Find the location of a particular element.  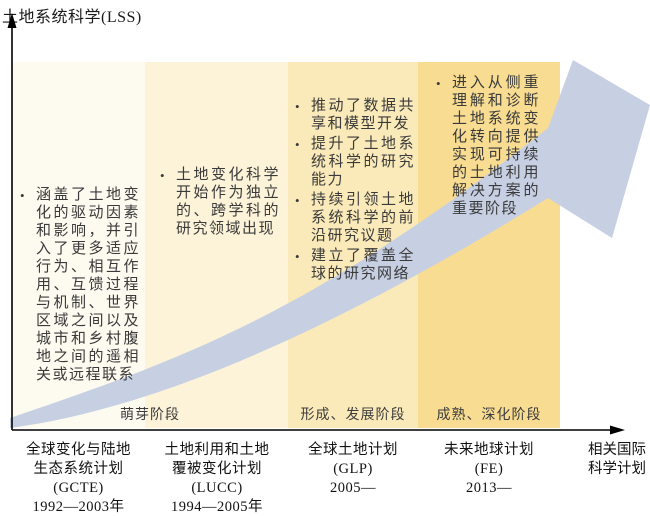

program-label-fe: 未来地球计划 (FE) 2013— is located at coordinates (489, 469).